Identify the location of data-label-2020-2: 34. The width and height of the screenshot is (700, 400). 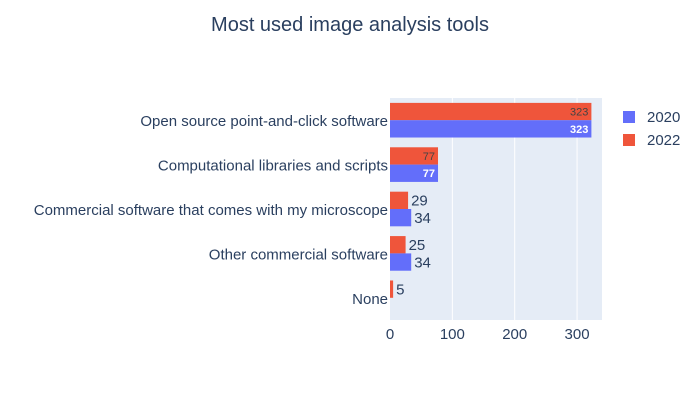
(422, 218).